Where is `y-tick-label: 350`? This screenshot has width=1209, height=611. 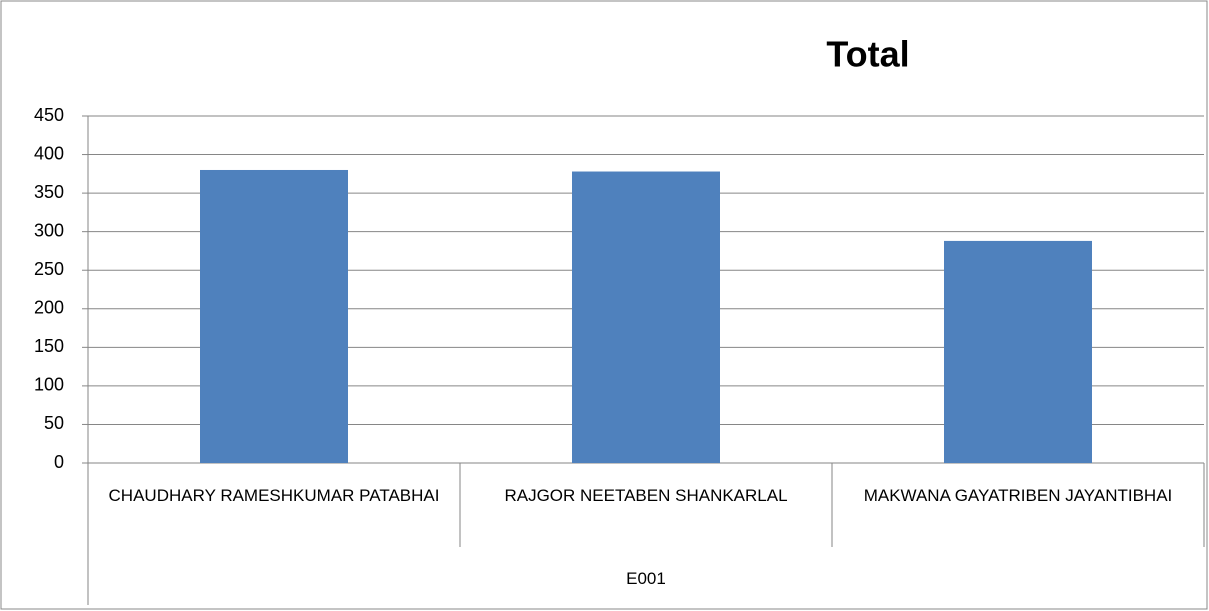 y-tick-label: 350 is located at coordinates (49, 192).